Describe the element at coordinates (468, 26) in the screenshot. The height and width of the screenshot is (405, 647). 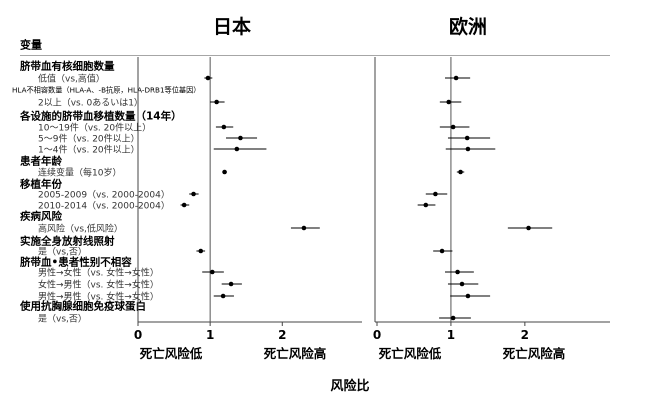
I see `panel-title: 欧洲` at that location.